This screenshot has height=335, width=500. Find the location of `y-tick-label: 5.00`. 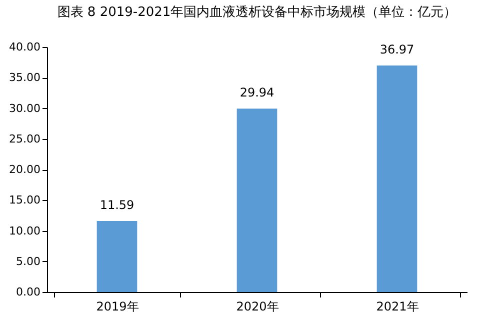

y-tick-label: 5.00 is located at coordinates (28, 261).